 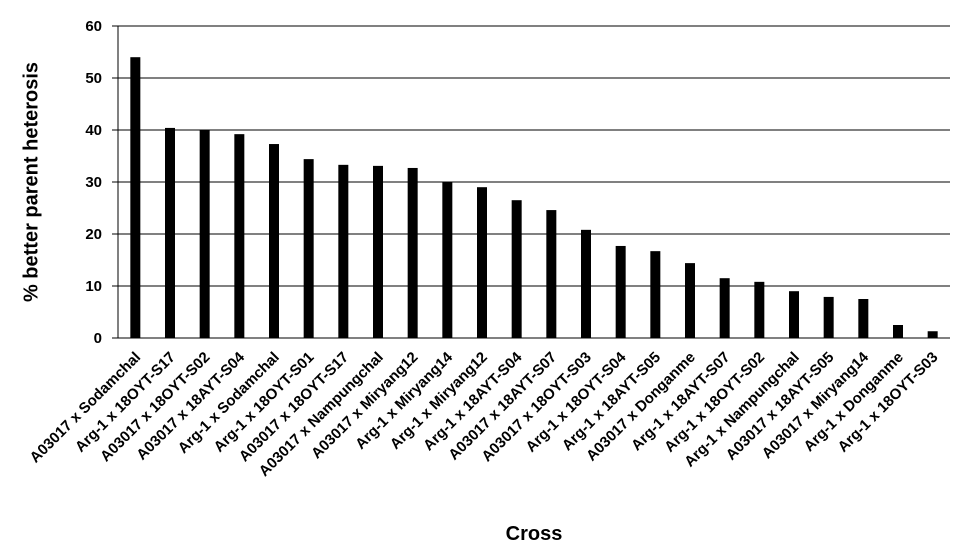 I want to click on y-tick-label: 50, so click(x=93, y=78).